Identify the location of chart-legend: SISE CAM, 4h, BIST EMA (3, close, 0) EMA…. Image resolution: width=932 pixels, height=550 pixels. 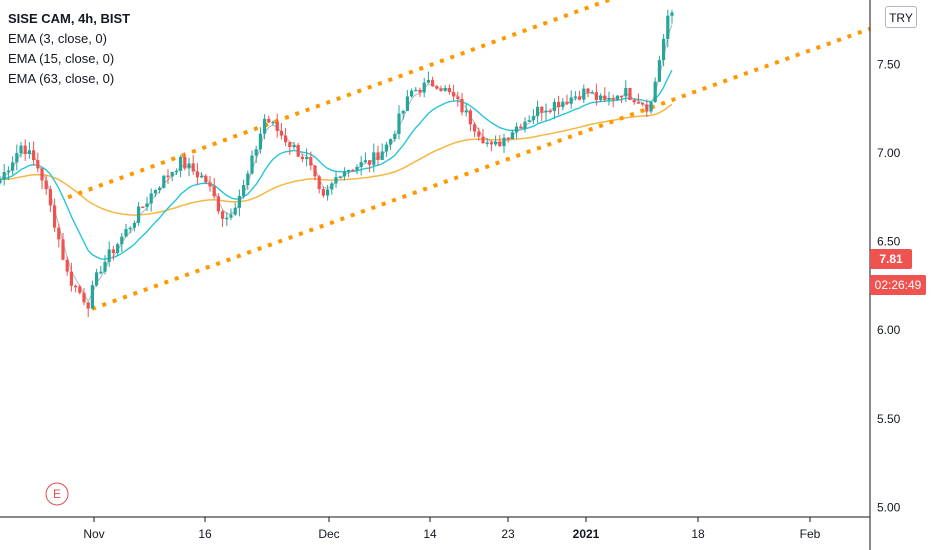
(69, 49).